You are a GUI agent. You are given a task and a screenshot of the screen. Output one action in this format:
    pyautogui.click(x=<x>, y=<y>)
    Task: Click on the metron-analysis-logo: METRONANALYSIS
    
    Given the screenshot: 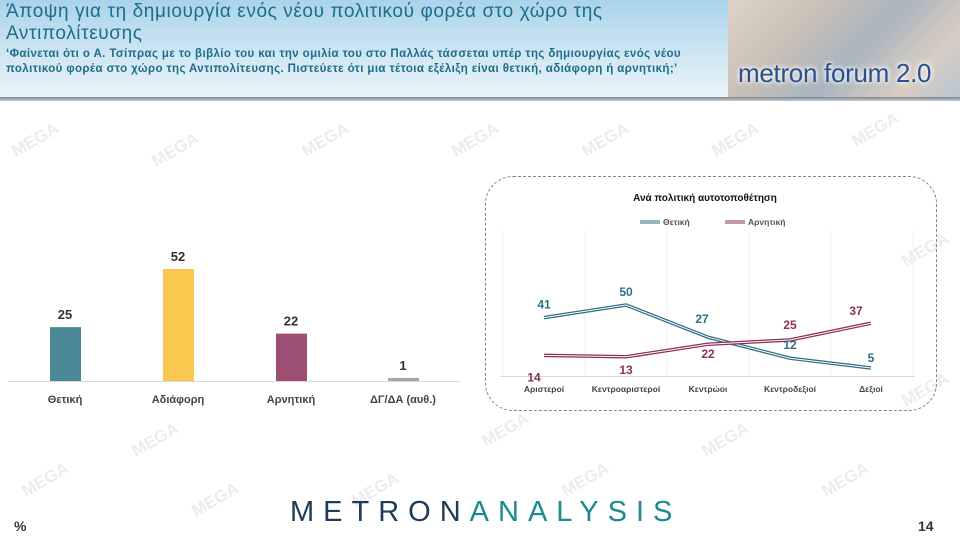 What is the action you would take?
    pyautogui.click(x=485, y=512)
    